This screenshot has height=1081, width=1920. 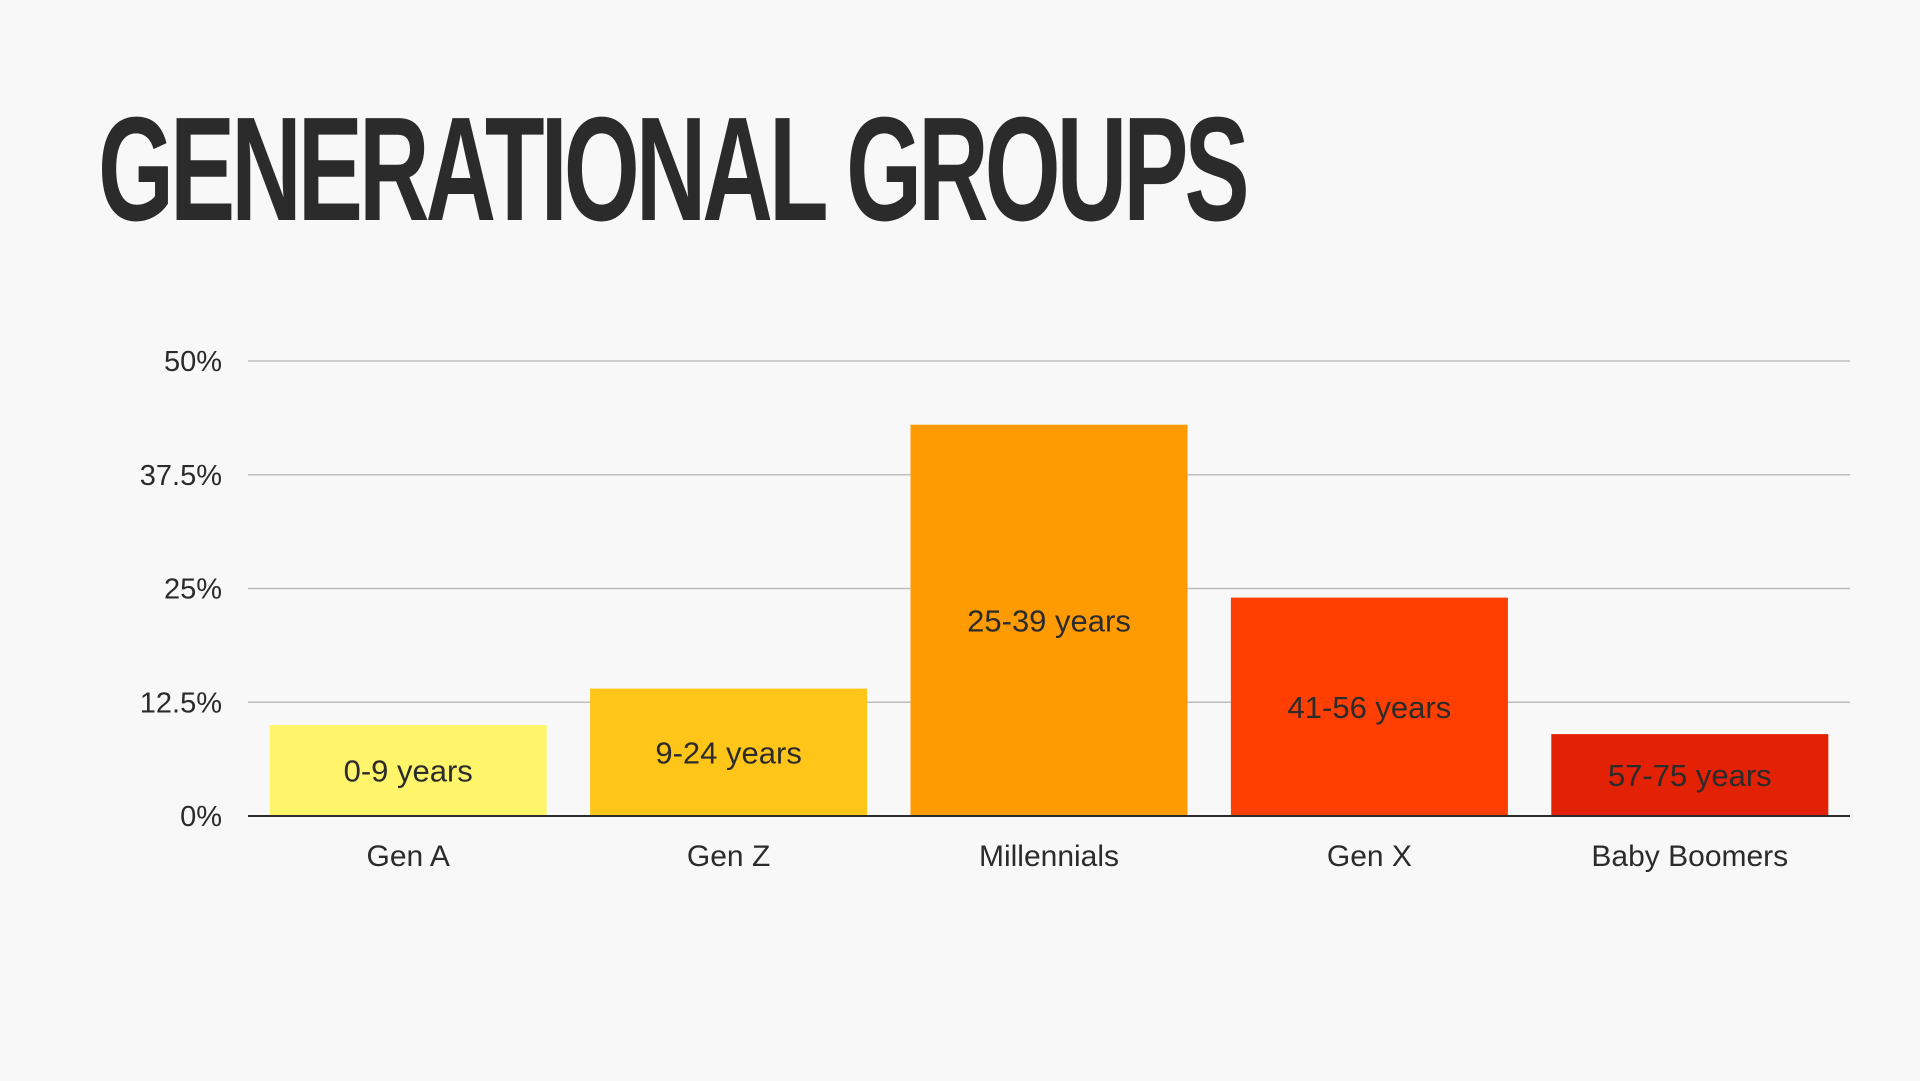 I want to click on bar-data-label: 41-56 years, so click(x=1370, y=707).